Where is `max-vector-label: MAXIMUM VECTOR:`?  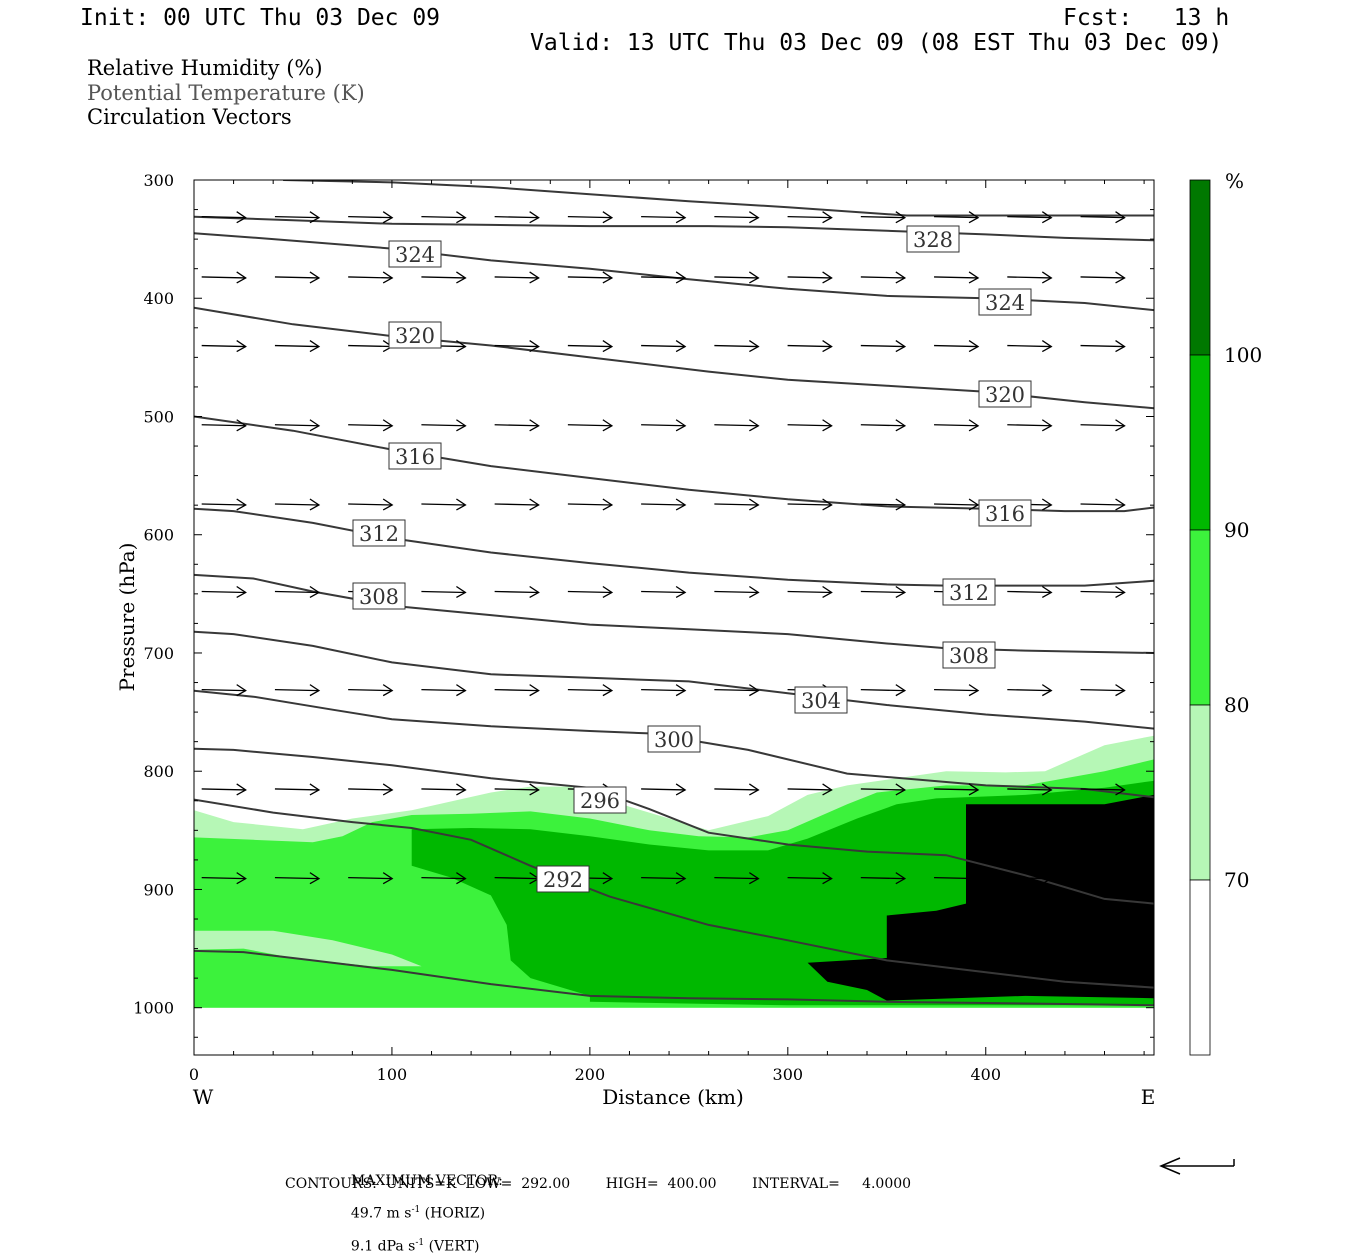
max-vector-label: MAXIMUM VECTOR: is located at coordinates (426, 1181).